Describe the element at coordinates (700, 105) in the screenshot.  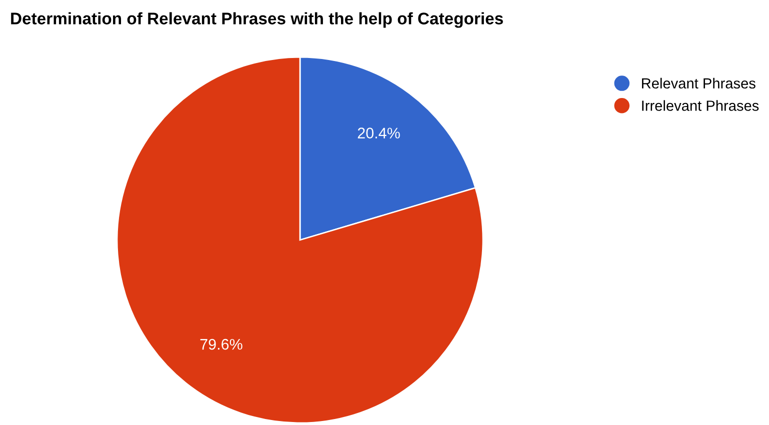
I see `legend-label: Irrelevant Phrases` at that location.